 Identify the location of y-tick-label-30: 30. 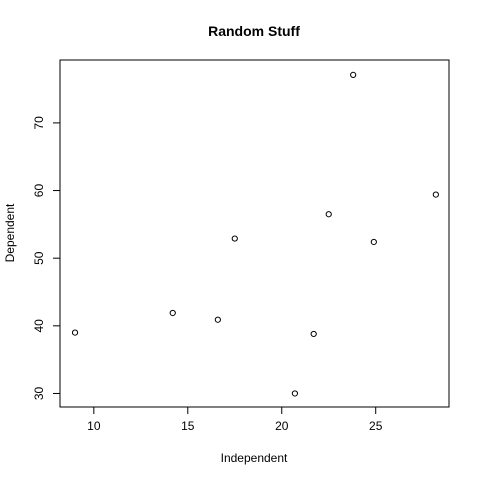
(39, 393).